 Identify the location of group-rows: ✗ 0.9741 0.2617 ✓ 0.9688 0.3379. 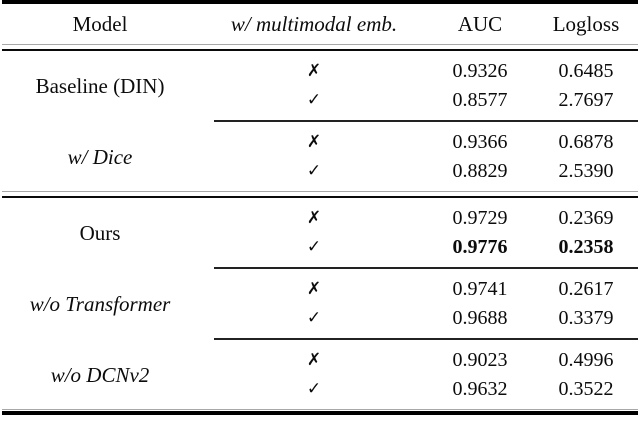
(420, 304).